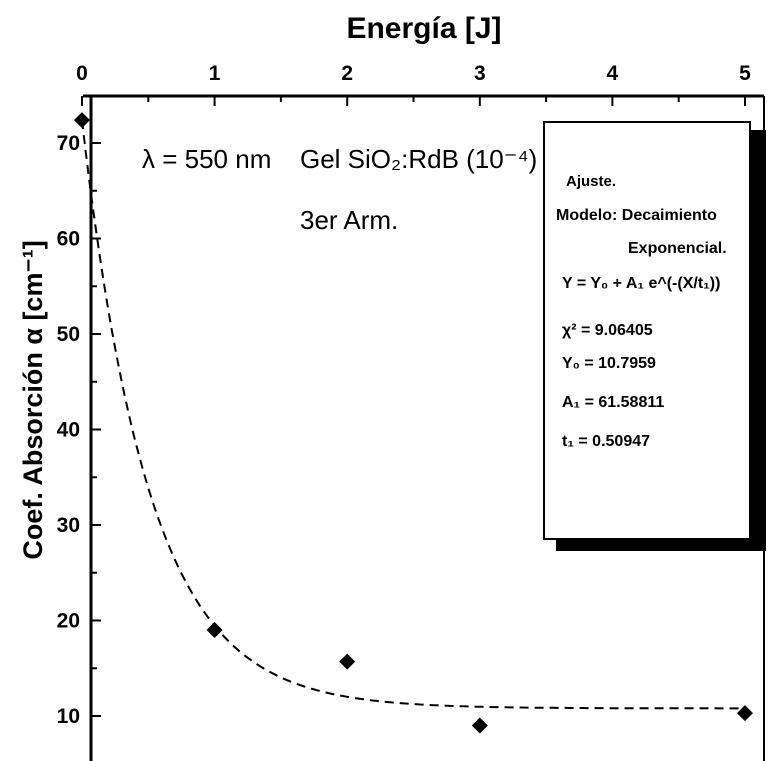 The width and height of the screenshot is (767, 761). Describe the element at coordinates (613, 73) in the screenshot. I see `x-tick-label: 4` at that location.